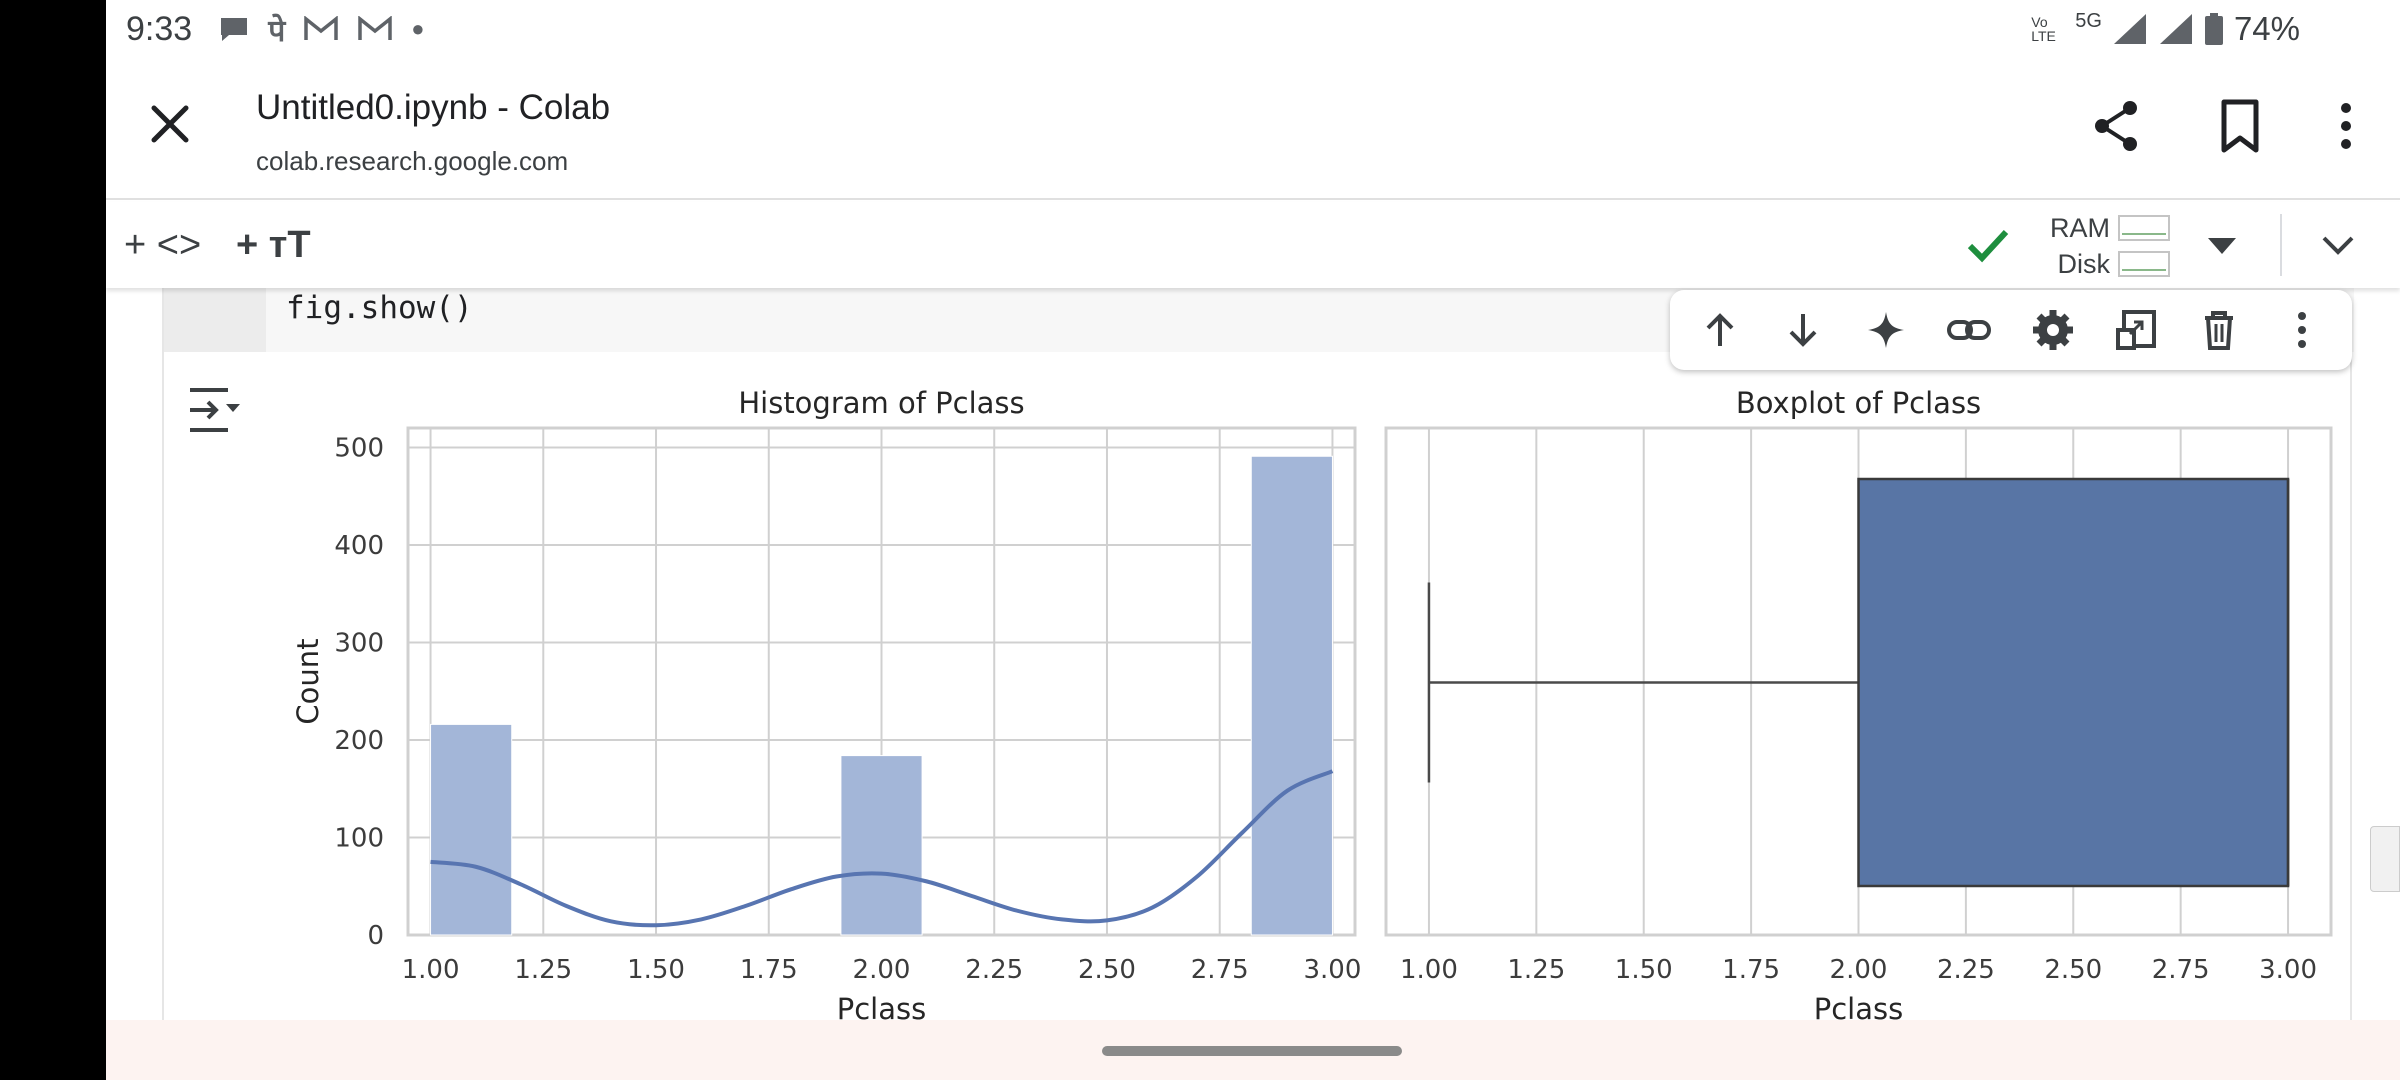  Describe the element at coordinates (1720, 330) in the screenshot. I see `move-up-icon` at that location.